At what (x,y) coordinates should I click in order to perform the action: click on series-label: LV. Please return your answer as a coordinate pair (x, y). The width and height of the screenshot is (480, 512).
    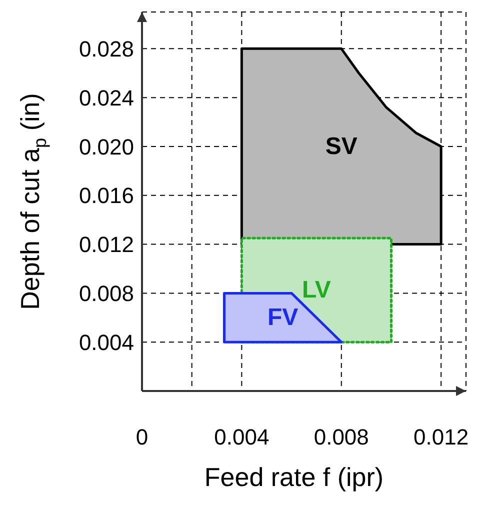
    Looking at the image, I should click on (316, 290).